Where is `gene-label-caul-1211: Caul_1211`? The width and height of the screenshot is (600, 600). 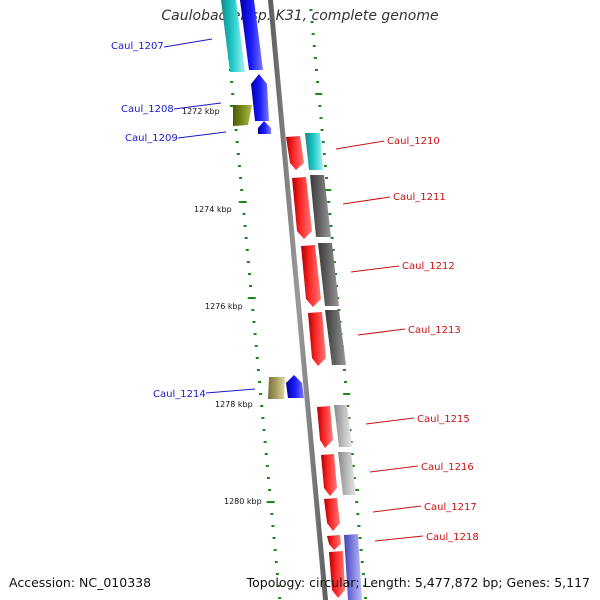 gene-label-caul-1211: Caul_1211 is located at coordinates (419, 197).